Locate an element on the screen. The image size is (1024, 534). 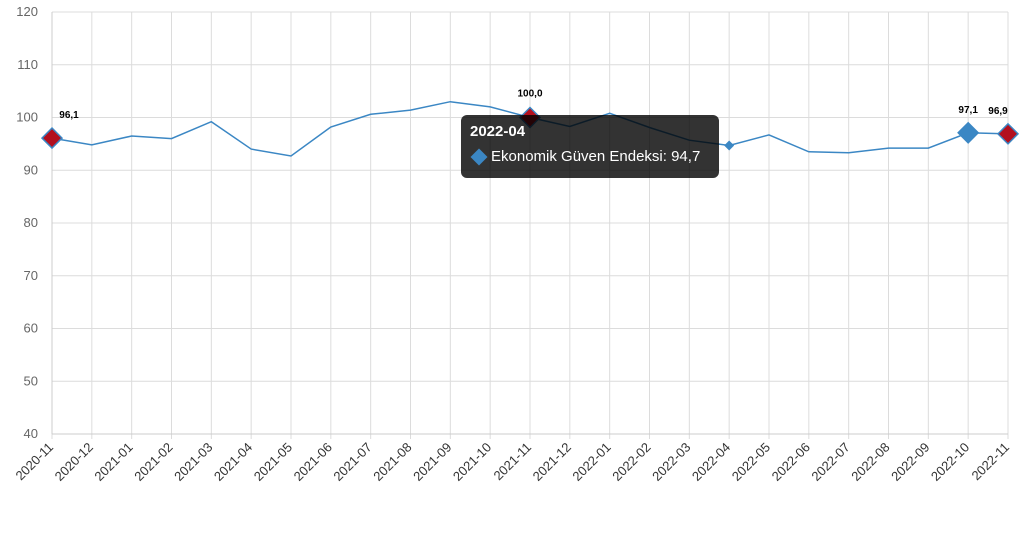
hovered-point-marker is located at coordinates (729, 145).